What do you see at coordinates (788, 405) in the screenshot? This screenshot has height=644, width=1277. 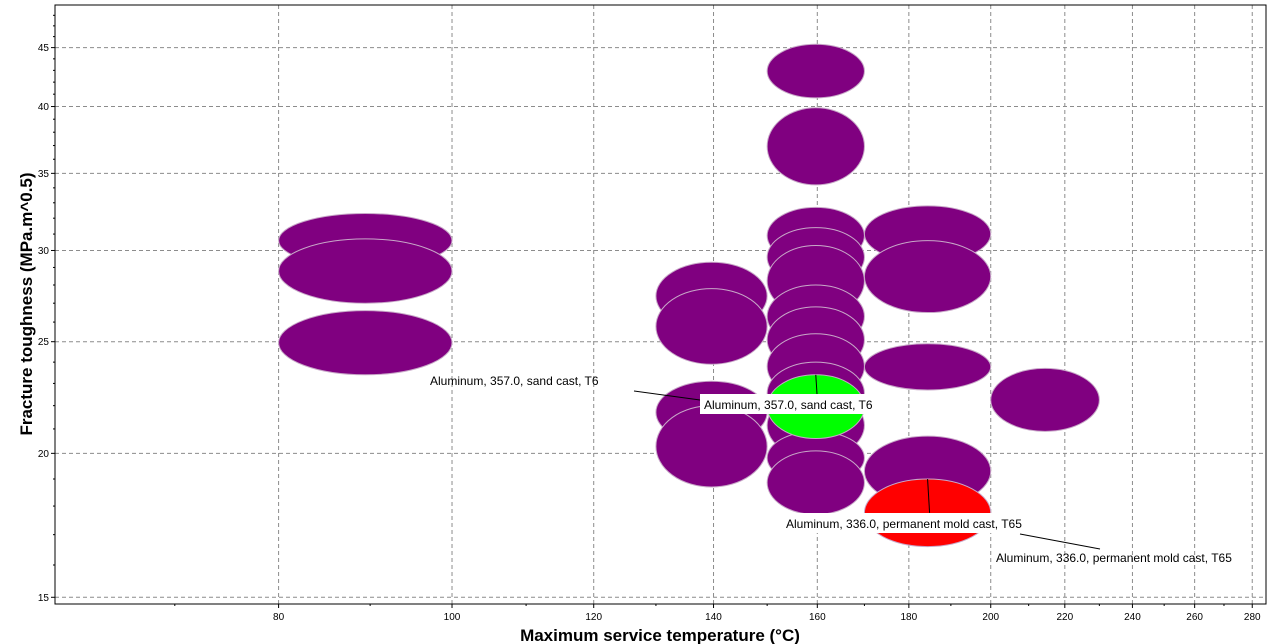 I see `annotation-green-inner: Aluminum, 357.0, sand cast, T6` at bounding box center [788, 405].